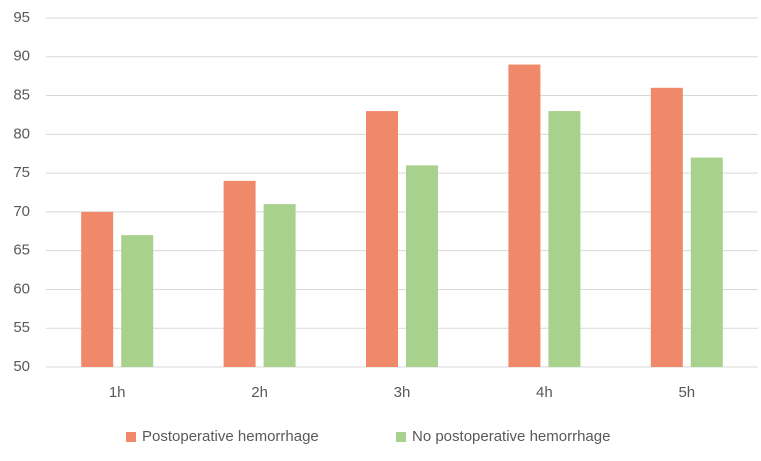 This screenshot has height=461, width=761. Describe the element at coordinates (230, 436) in the screenshot. I see `legend-label: Postoperative hemorrhage` at that location.